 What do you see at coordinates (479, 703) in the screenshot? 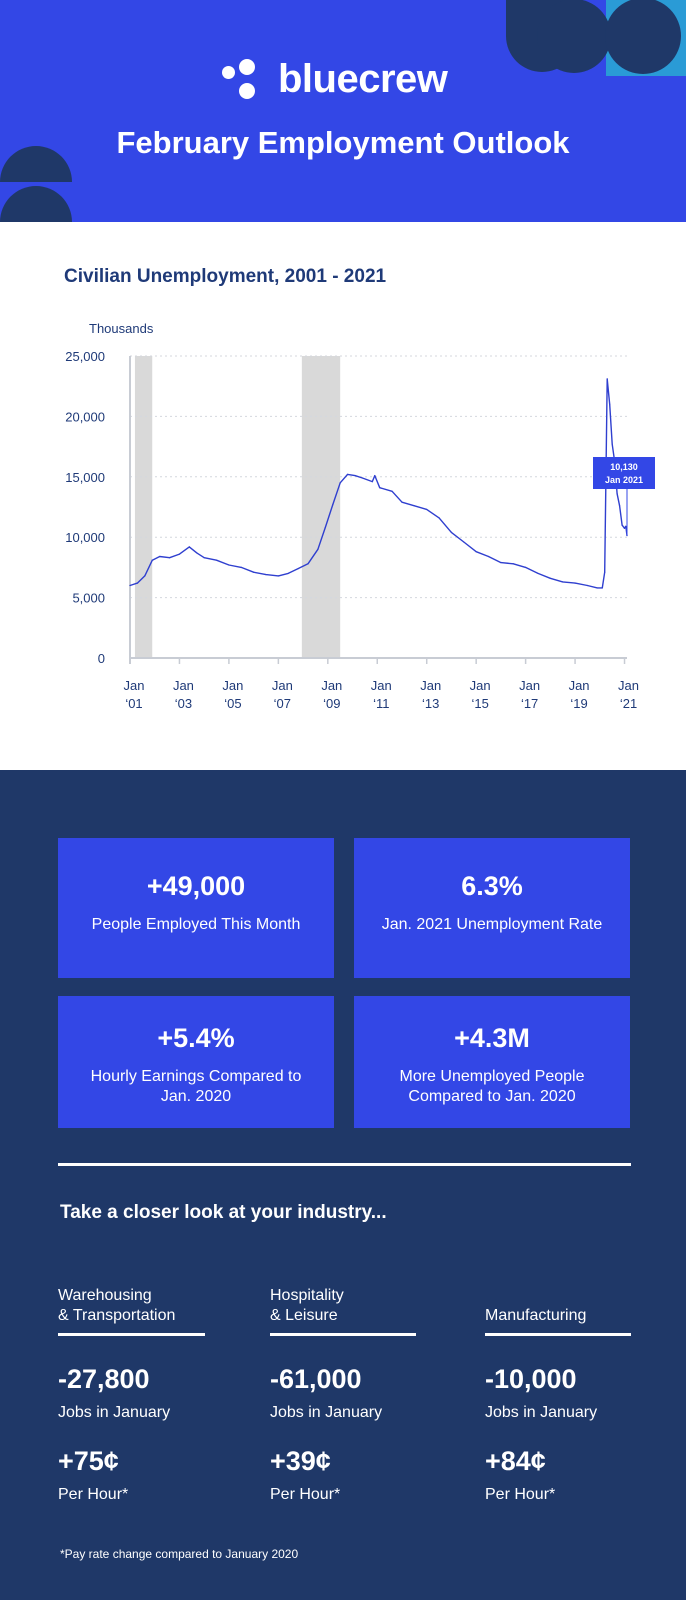
I see `x-tick-label: ‘15` at bounding box center [479, 703].